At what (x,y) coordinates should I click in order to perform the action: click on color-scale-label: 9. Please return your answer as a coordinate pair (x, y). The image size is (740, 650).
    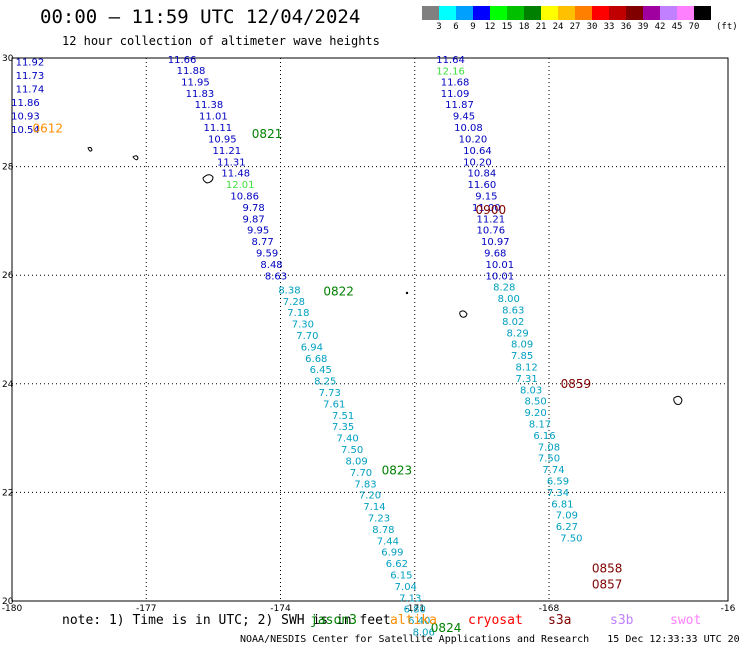
    Looking at the image, I should click on (473, 27).